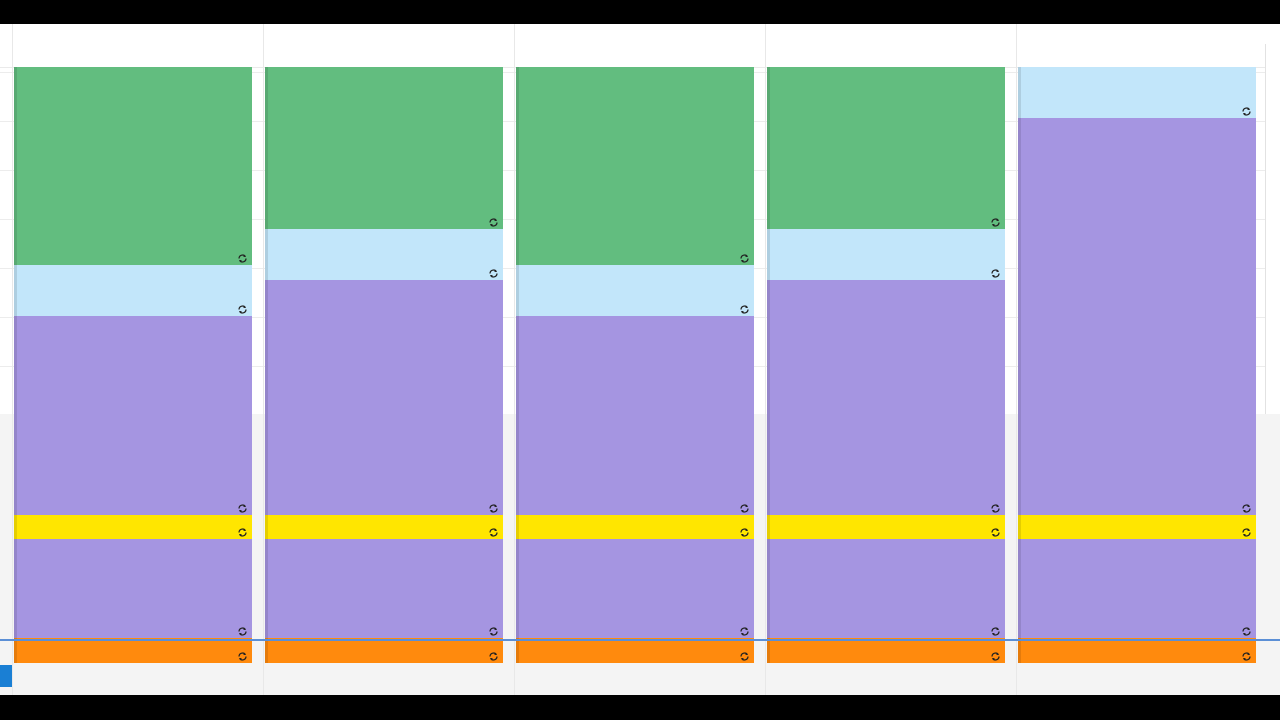  What do you see at coordinates (6, 676) in the screenshot?
I see `current-time-marker` at bounding box center [6, 676].